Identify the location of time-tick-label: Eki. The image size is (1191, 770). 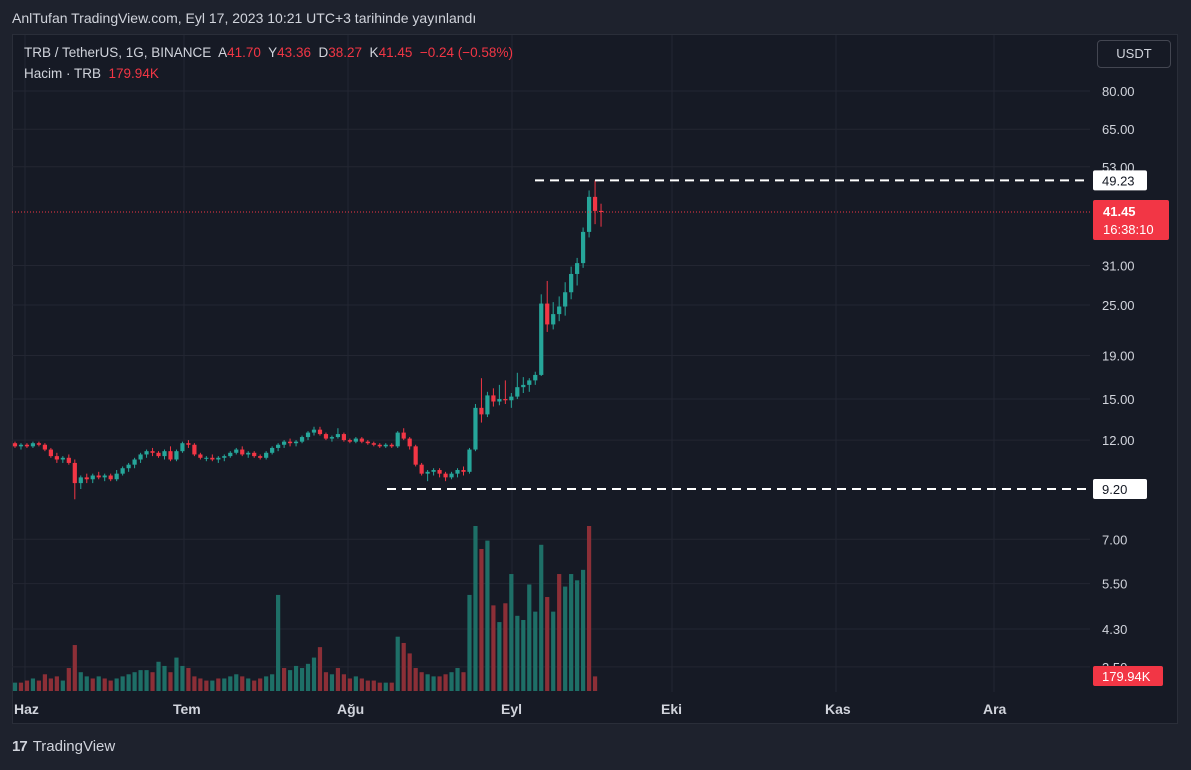
(671, 709).